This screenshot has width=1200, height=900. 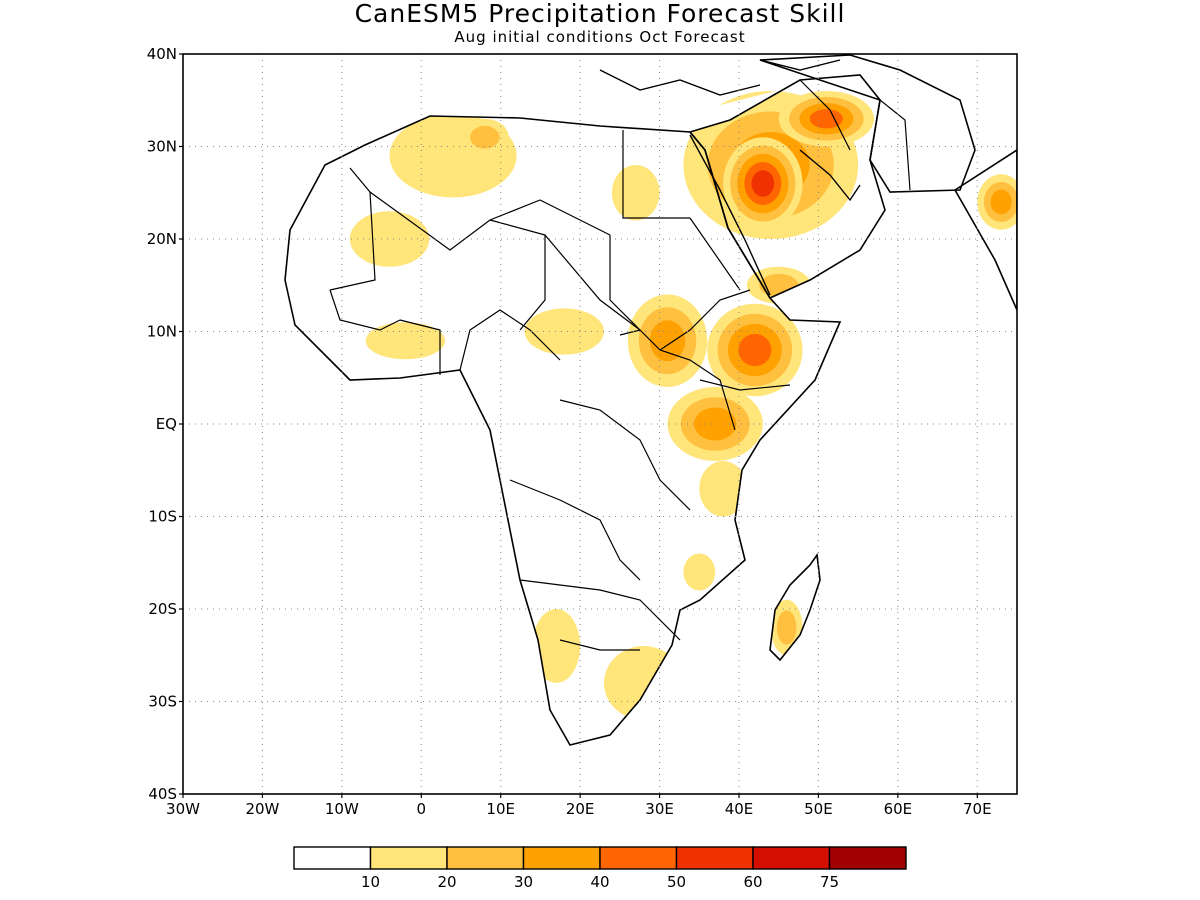 What do you see at coordinates (599, 882) in the screenshot?
I see `legend-label: 40` at bounding box center [599, 882].